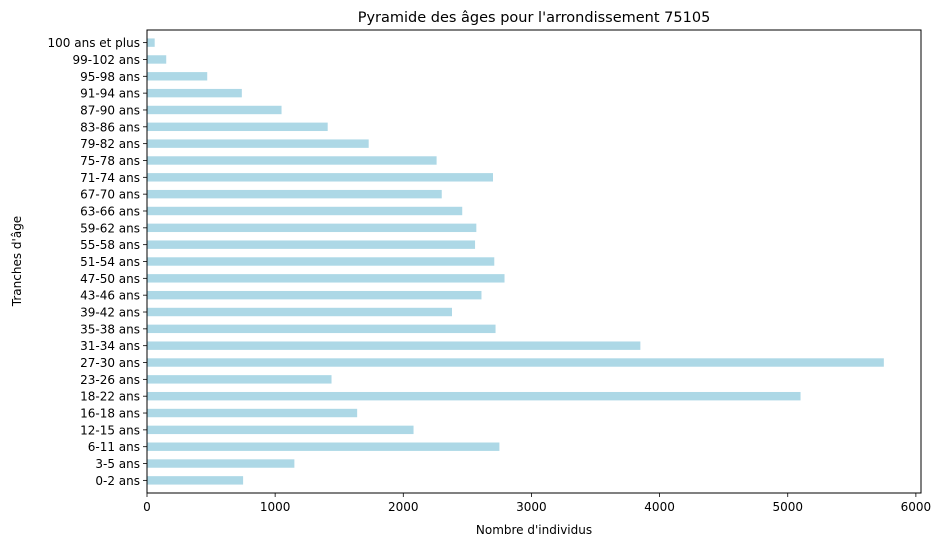 The image size is (943, 546). What do you see at coordinates (110, 397) in the screenshot?
I see `y-tick-label: 18-22 ans` at bounding box center [110, 397].